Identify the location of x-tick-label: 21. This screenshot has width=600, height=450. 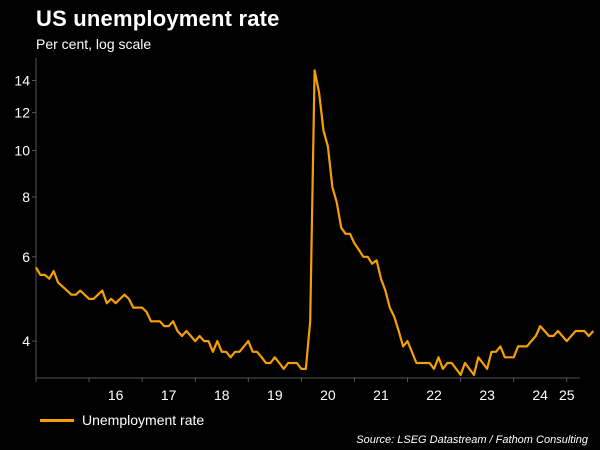
(381, 395).